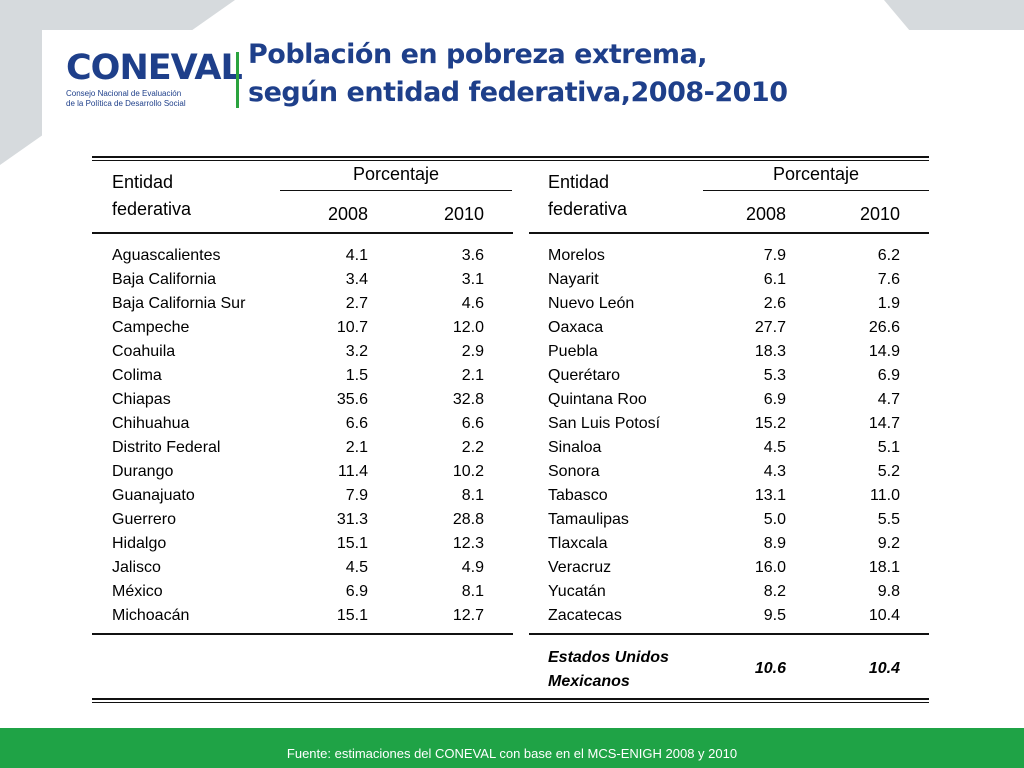 This screenshot has width=1024, height=768. What do you see at coordinates (356, 591) in the screenshot?
I see `left-row-2008: 6.9` at bounding box center [356, 591].